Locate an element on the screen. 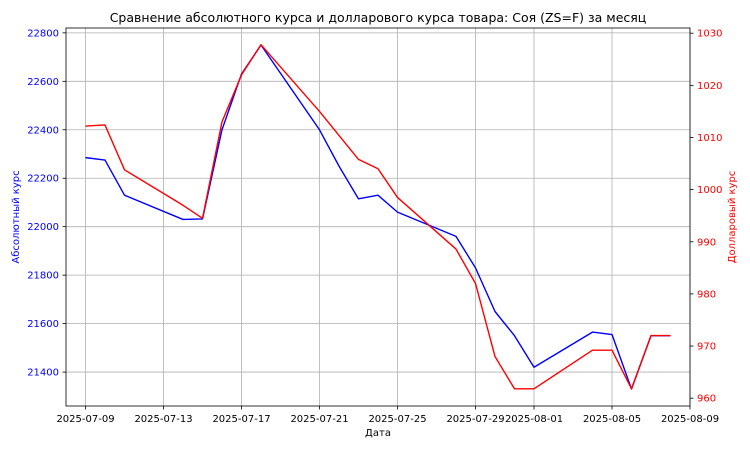 This screenshot has width=750, height=450. y-right-tick-label: 1020 is located at coordinates (709, 86).